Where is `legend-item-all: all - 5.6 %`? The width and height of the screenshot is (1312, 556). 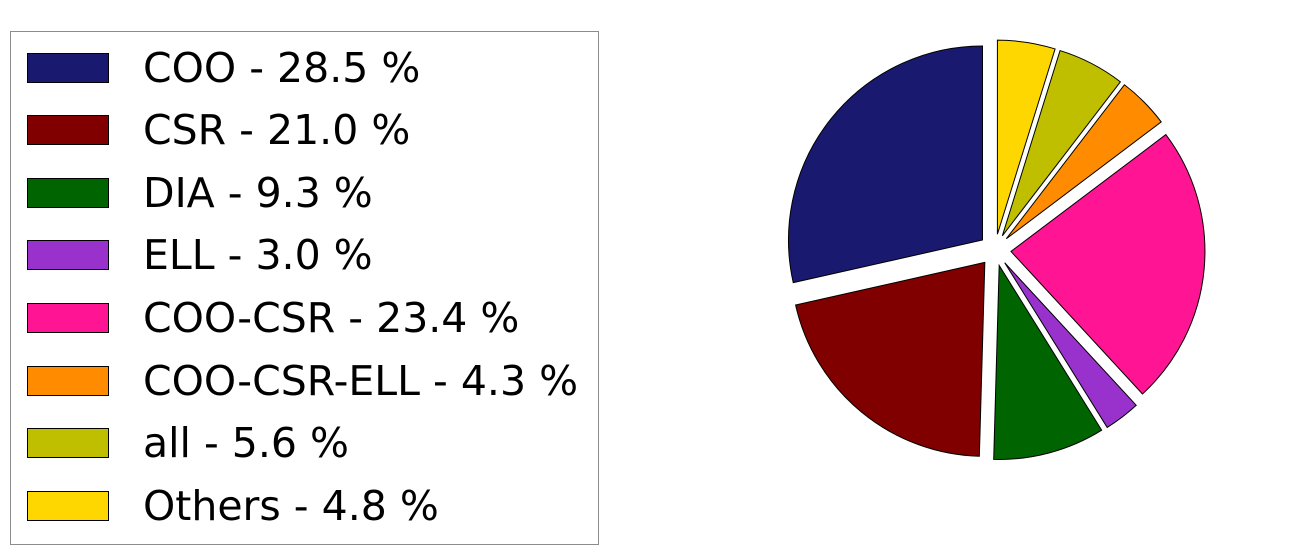 legend-item-all: all - 5.6 % is located at coordinates (188, 442).